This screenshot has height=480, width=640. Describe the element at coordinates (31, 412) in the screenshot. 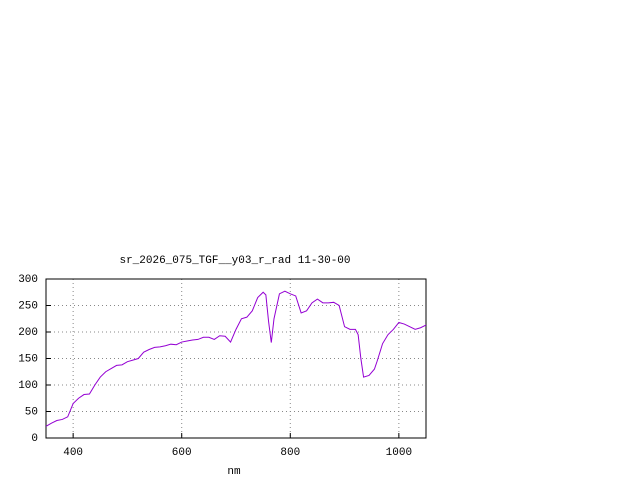

I see `y-tick-label: 50` at that location.